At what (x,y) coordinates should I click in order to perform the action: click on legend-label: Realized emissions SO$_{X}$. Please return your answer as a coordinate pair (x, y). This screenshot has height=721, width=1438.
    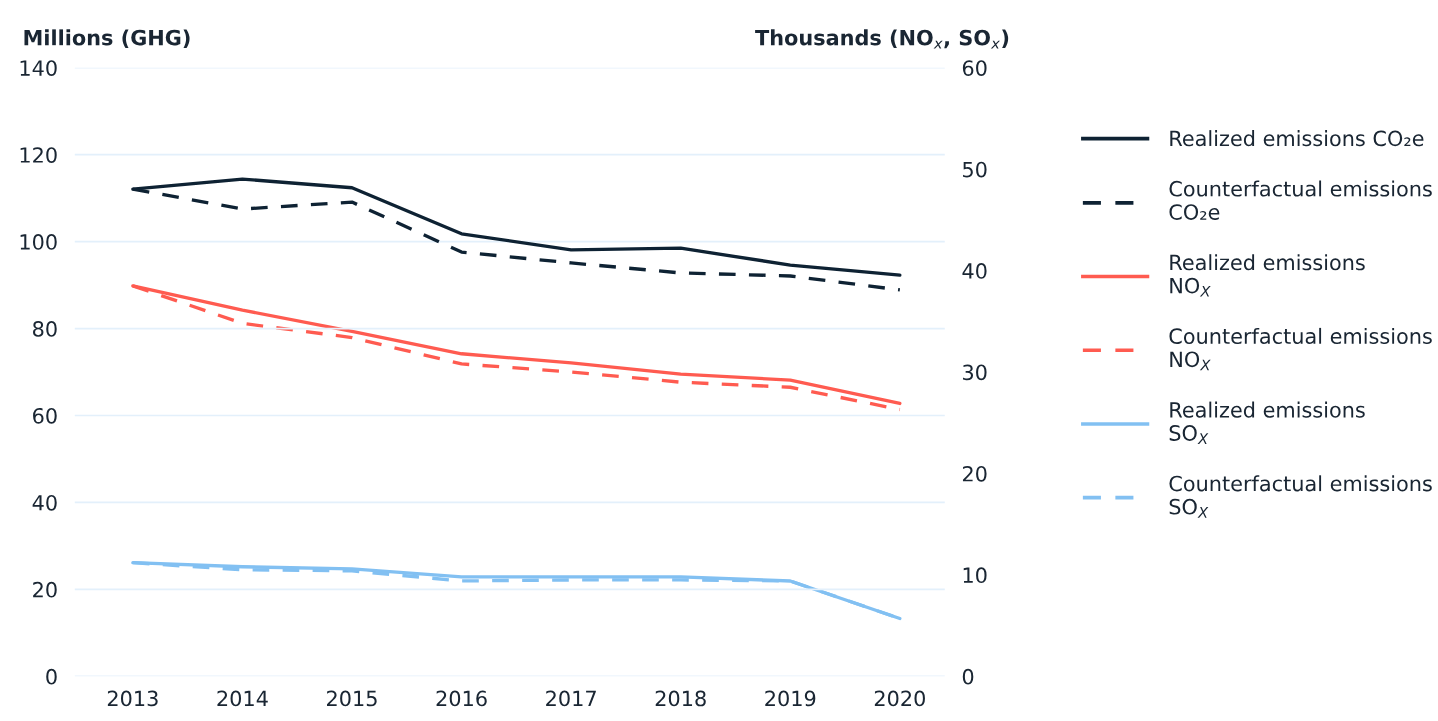
    Looking at the image, I should click on (1267, 422).